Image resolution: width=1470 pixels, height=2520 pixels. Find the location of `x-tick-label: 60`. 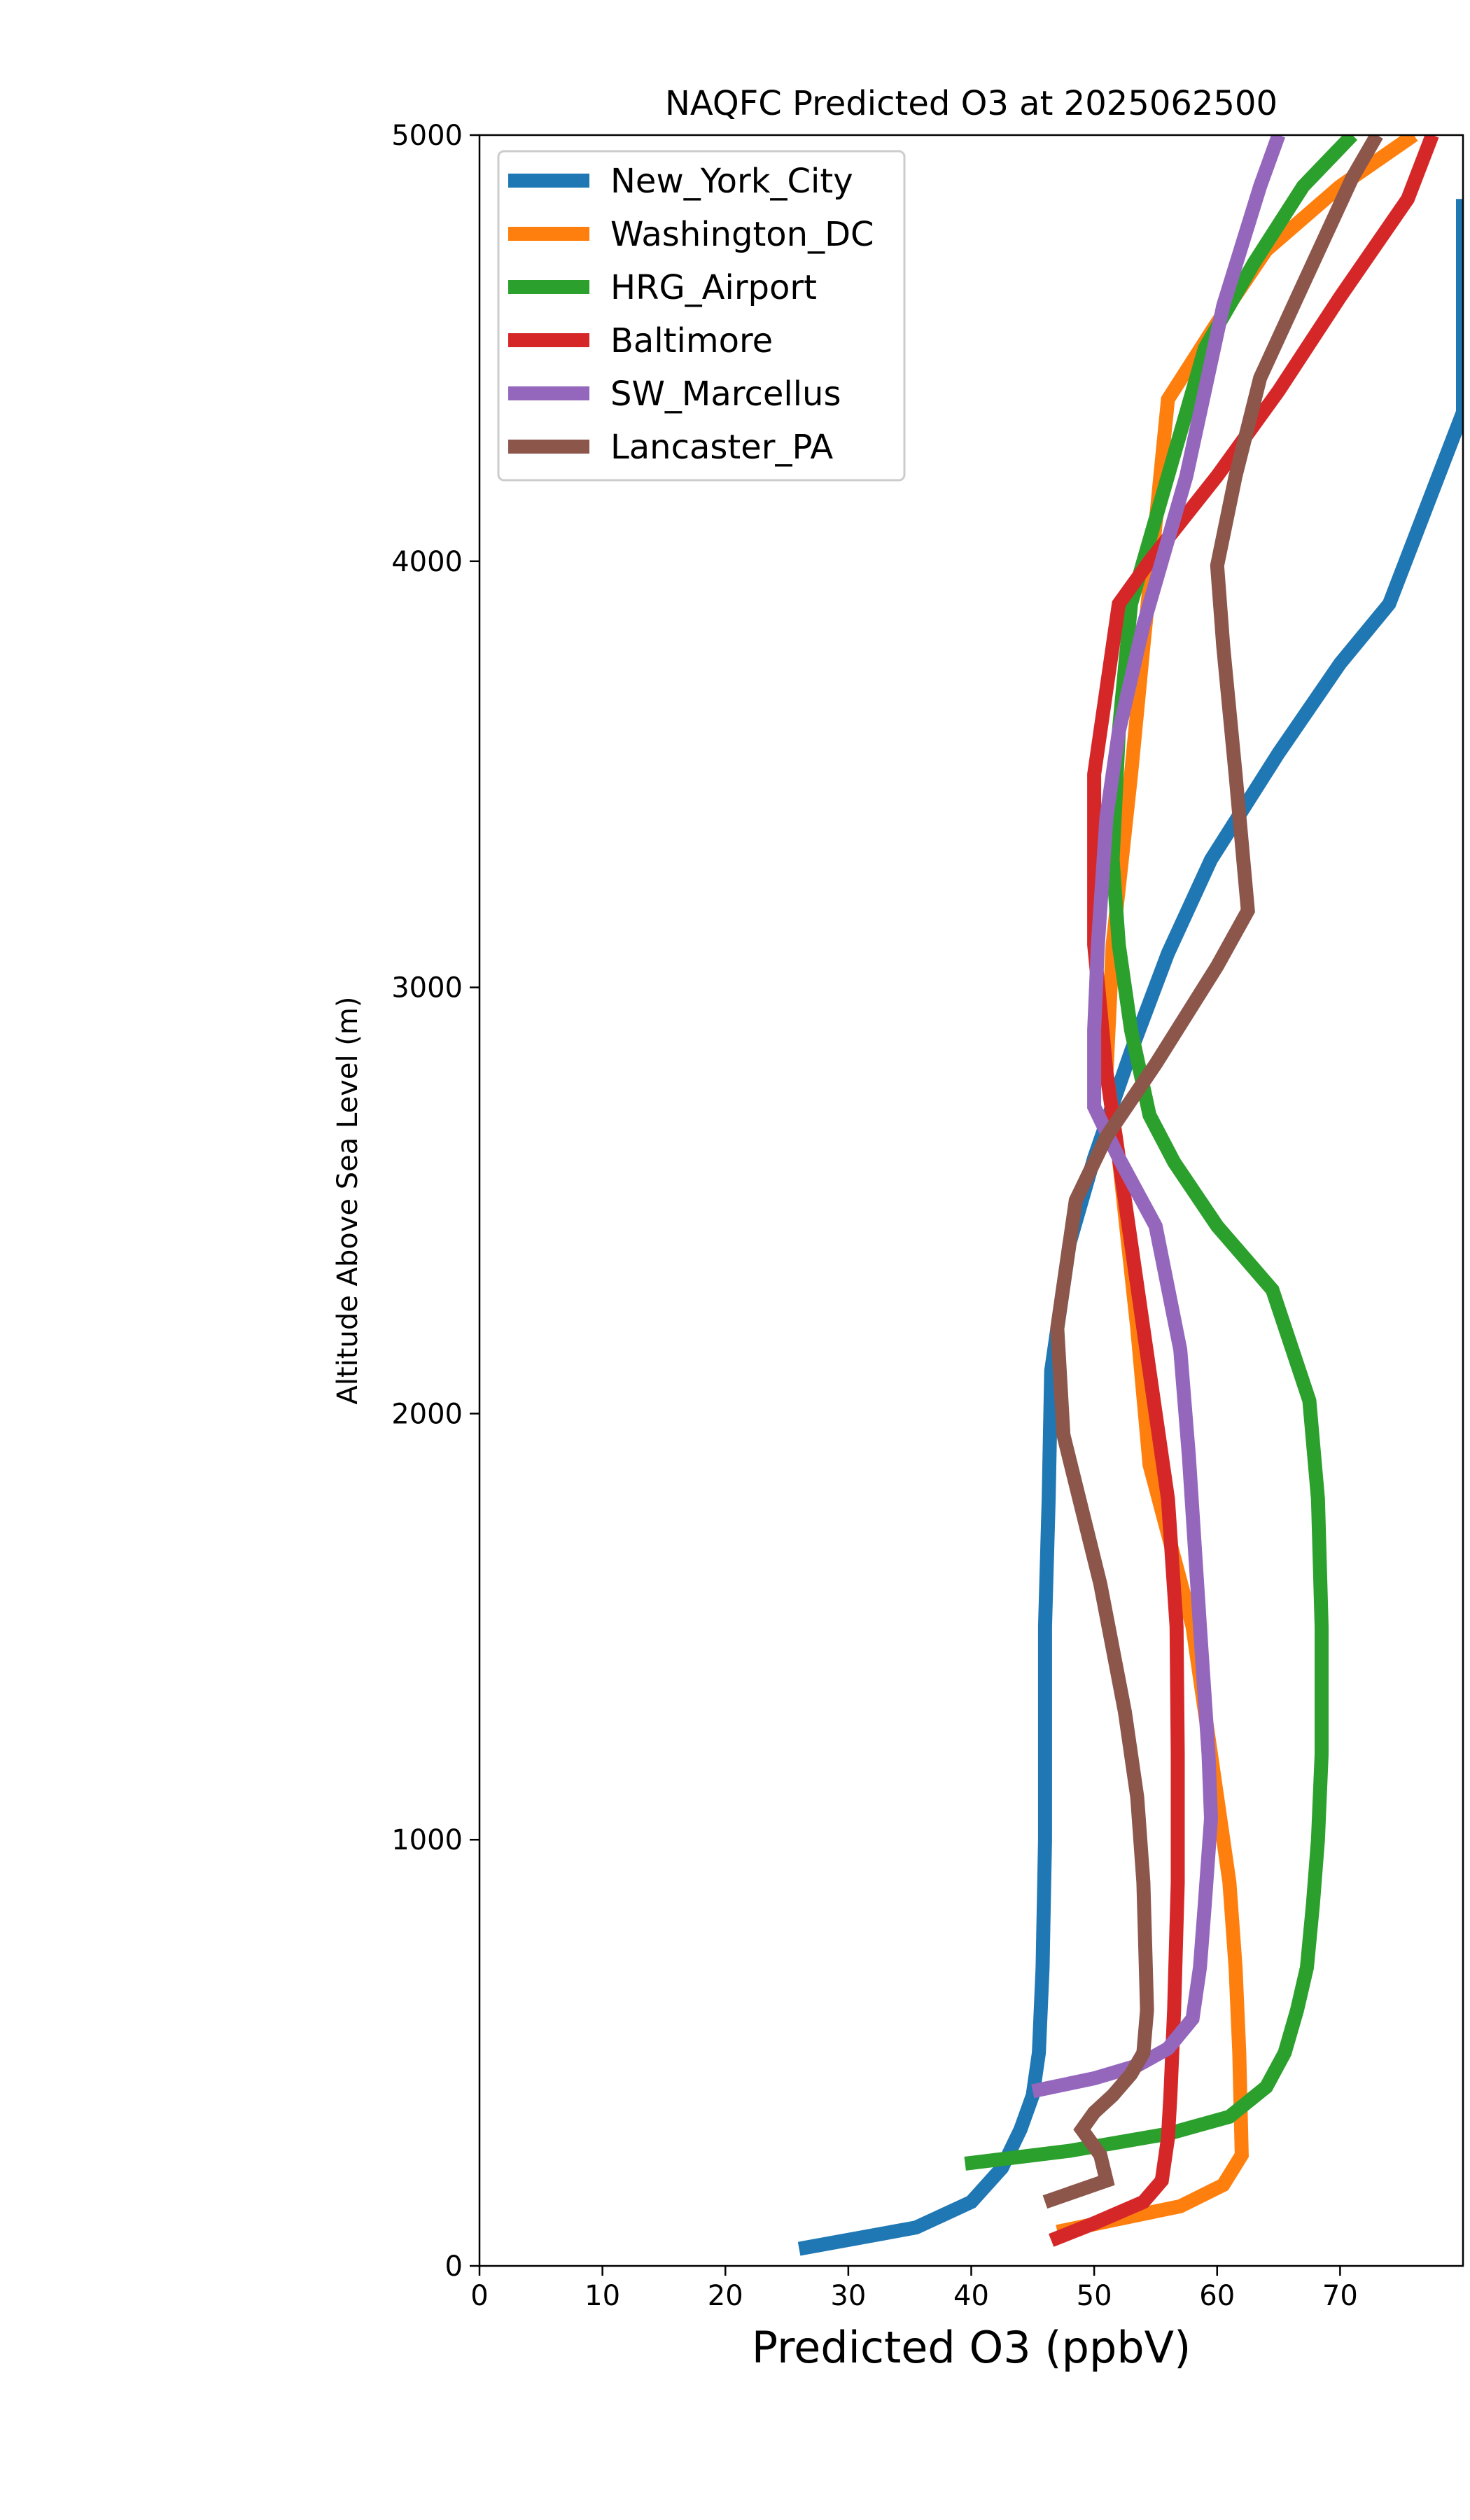

x-tick-label: 60 is located at coordinates (1217, 2296).